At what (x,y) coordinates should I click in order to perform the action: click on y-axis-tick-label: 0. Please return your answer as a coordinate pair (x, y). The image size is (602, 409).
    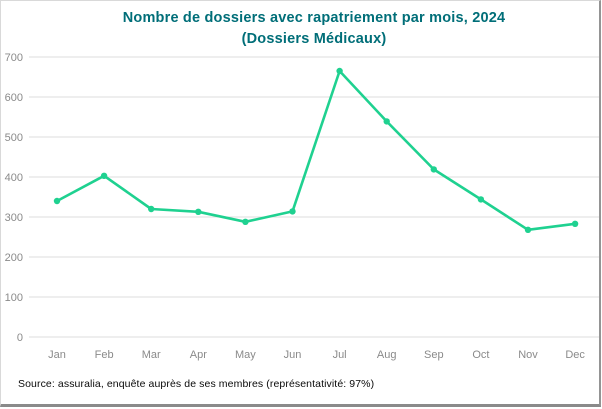
    Looking at the image, I should click on (20, 338).